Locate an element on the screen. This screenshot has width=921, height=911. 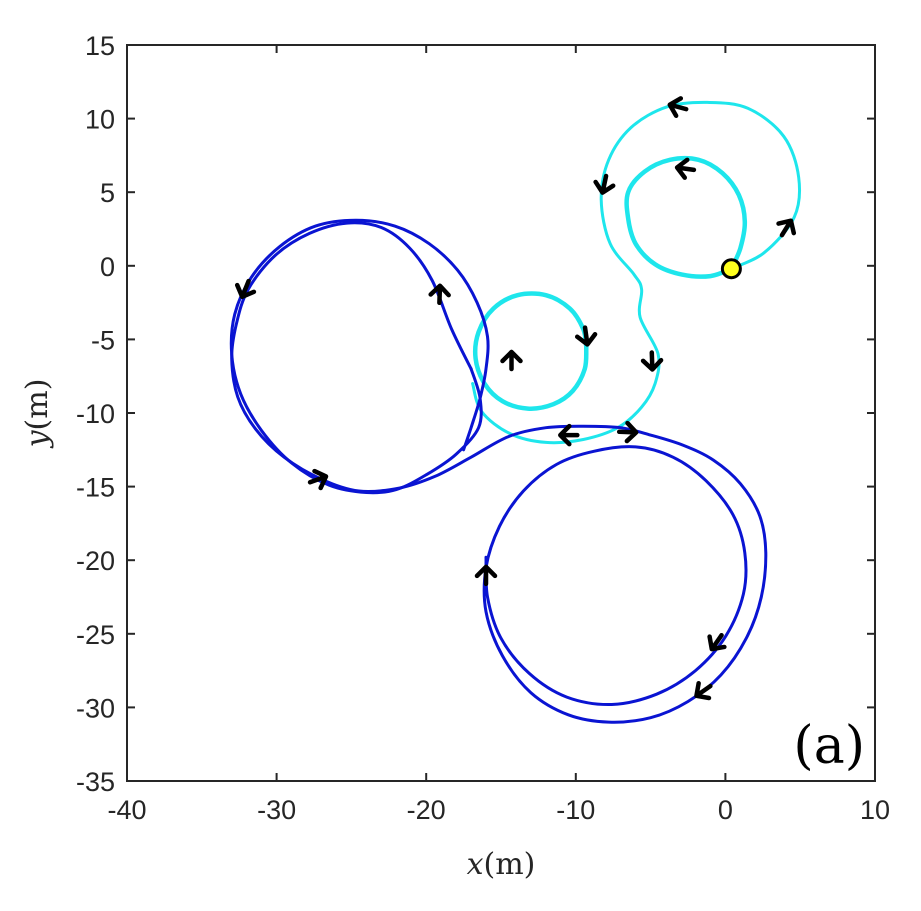
x-tick-label: -10 is located at coordinates (575, 810).